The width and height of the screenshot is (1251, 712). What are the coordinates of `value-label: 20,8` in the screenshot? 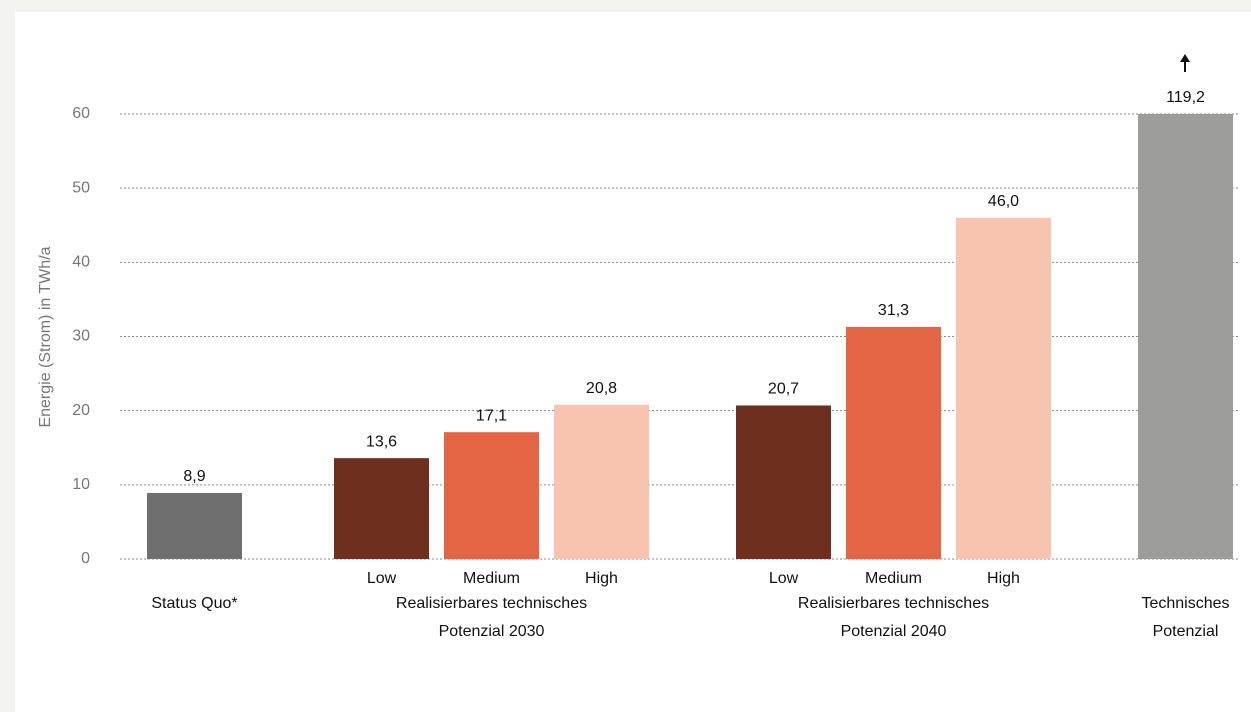 It's located at (601, 388).